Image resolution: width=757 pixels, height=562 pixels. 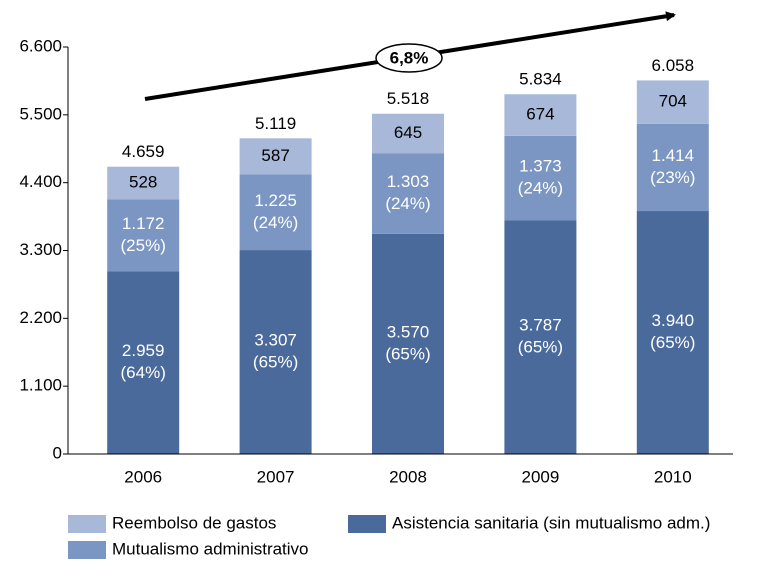 I want to click on value-label: 587, so click(x=275, y=155).